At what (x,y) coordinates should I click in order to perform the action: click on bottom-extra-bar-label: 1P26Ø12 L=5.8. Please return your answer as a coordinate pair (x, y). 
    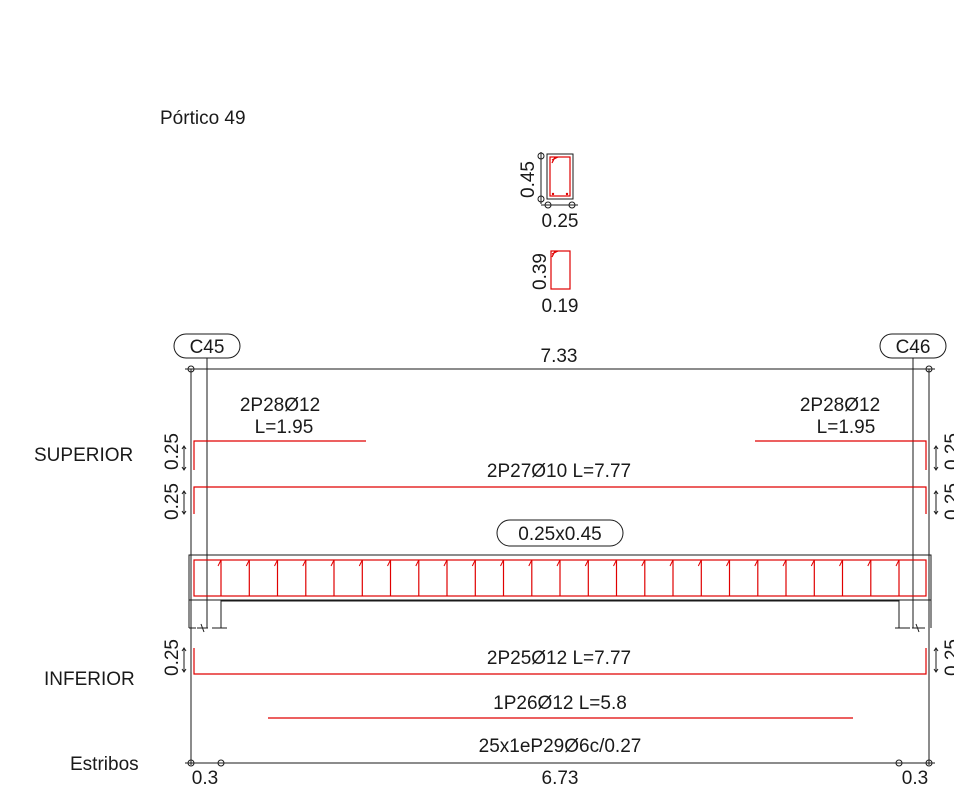
    Looking at the image, I should click on (560, 703).